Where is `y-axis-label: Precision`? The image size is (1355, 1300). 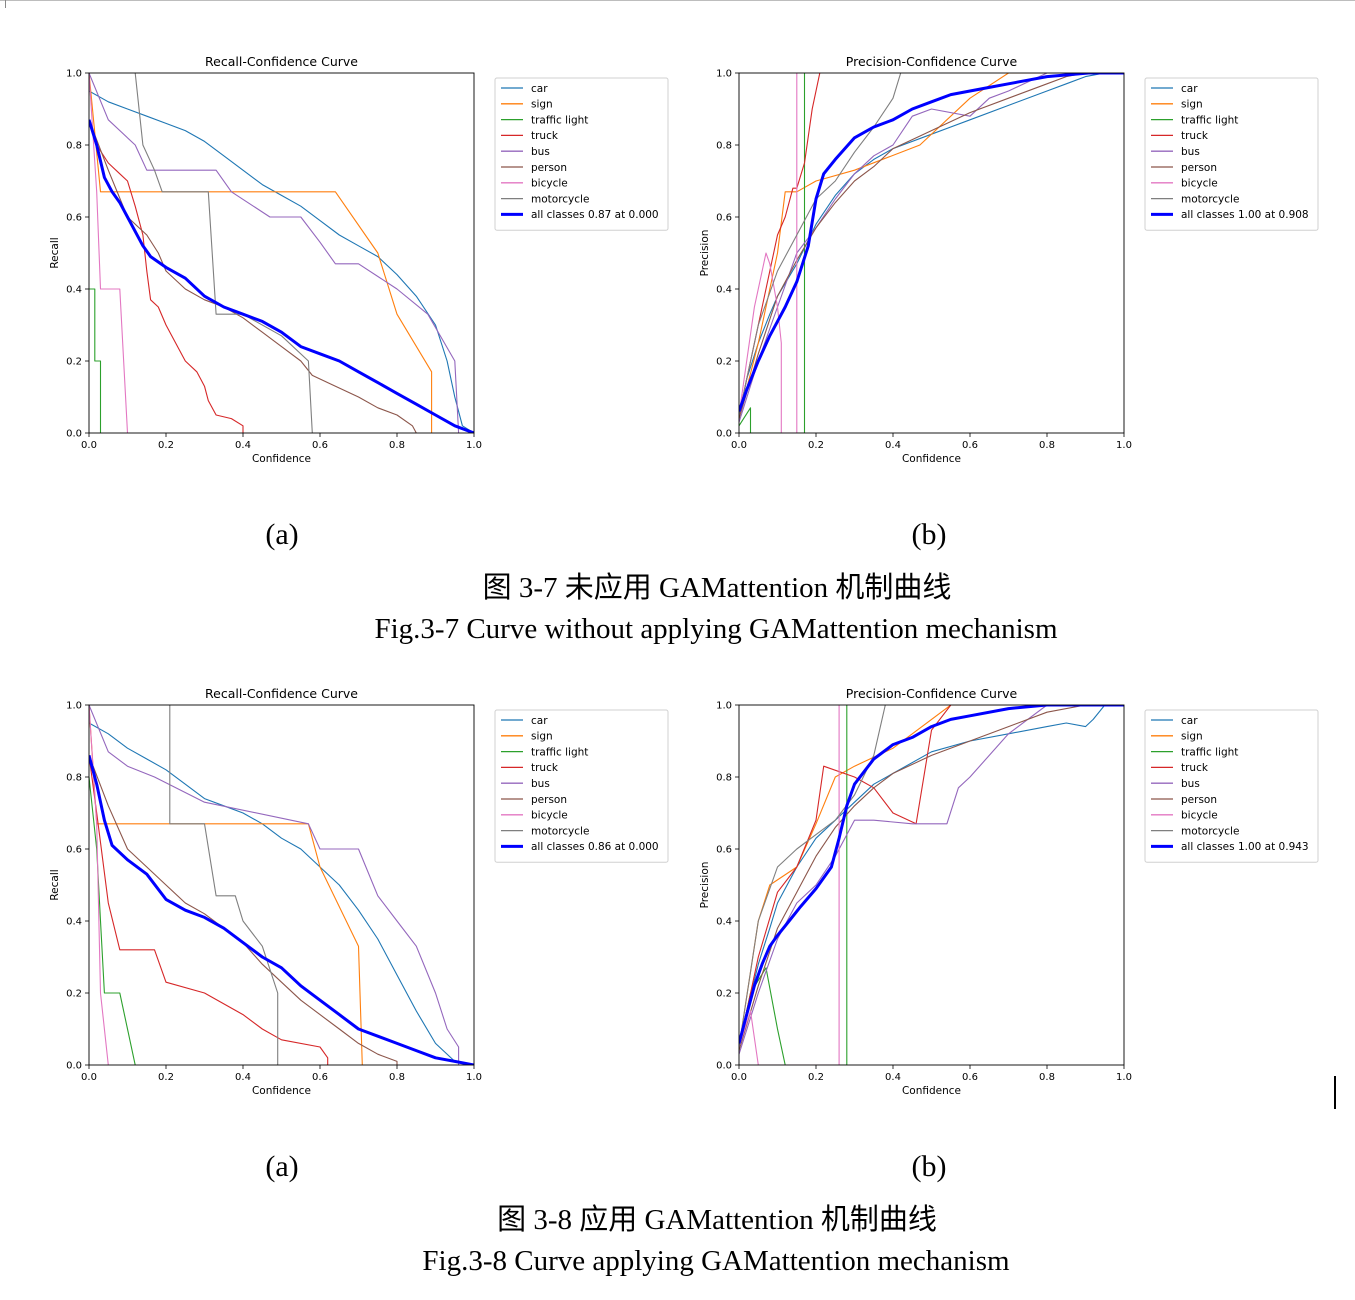
y-axis-label: Precision is located at coordinates (705, 253).